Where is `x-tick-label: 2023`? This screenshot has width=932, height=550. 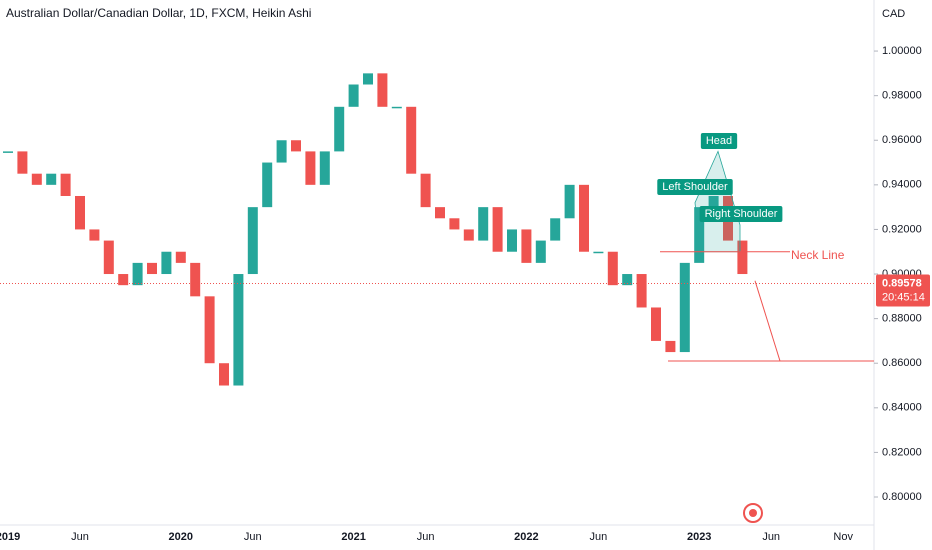
x-tick-label: 2023 is located at coordinates (699, 537).